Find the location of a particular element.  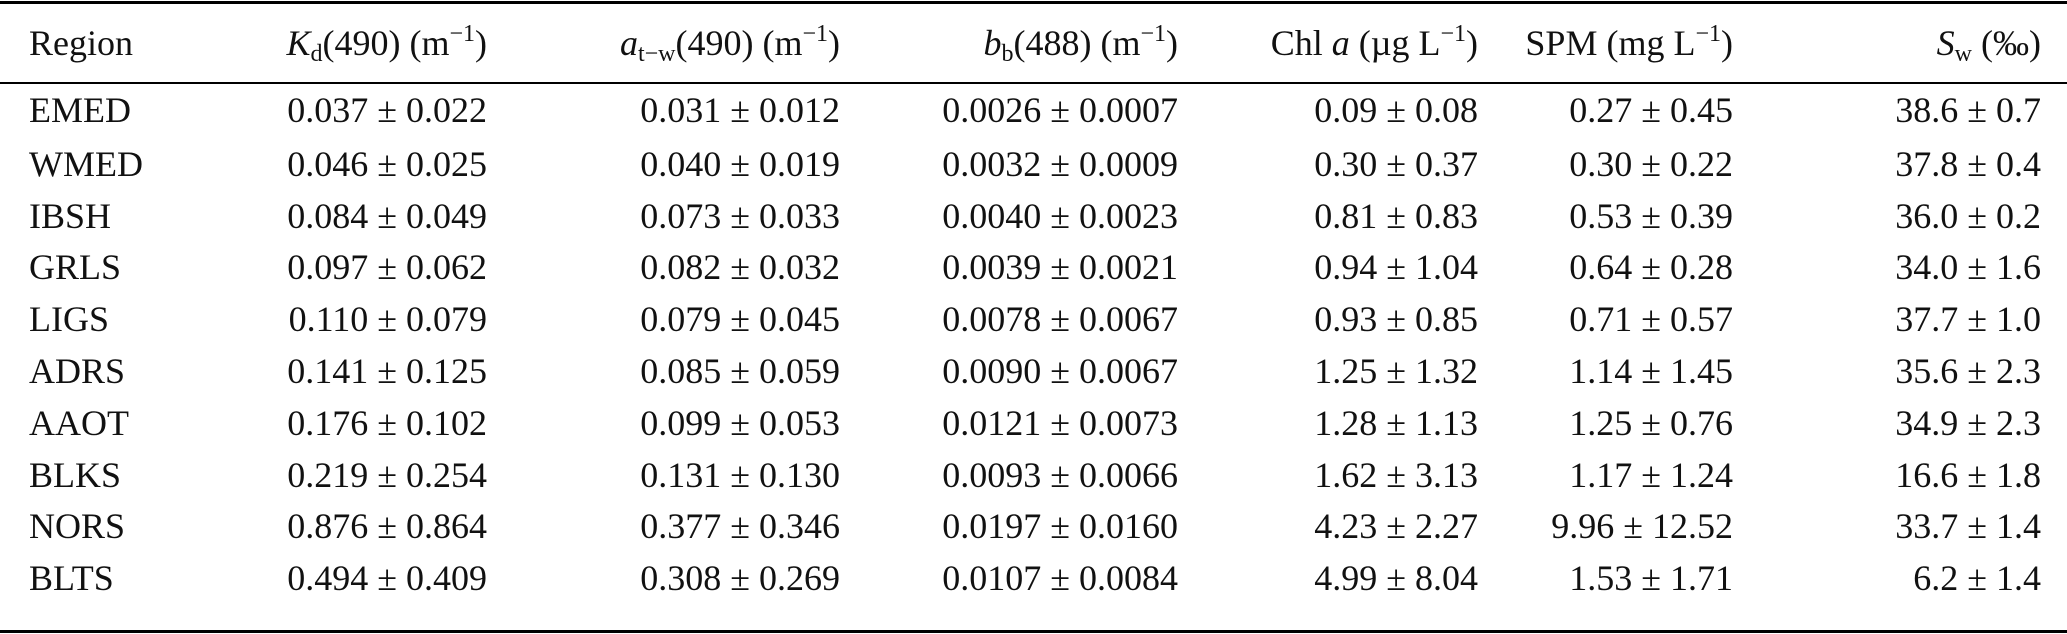

cell-atw: 0.131 ± 0.130 is located at coordinates (740, 474).